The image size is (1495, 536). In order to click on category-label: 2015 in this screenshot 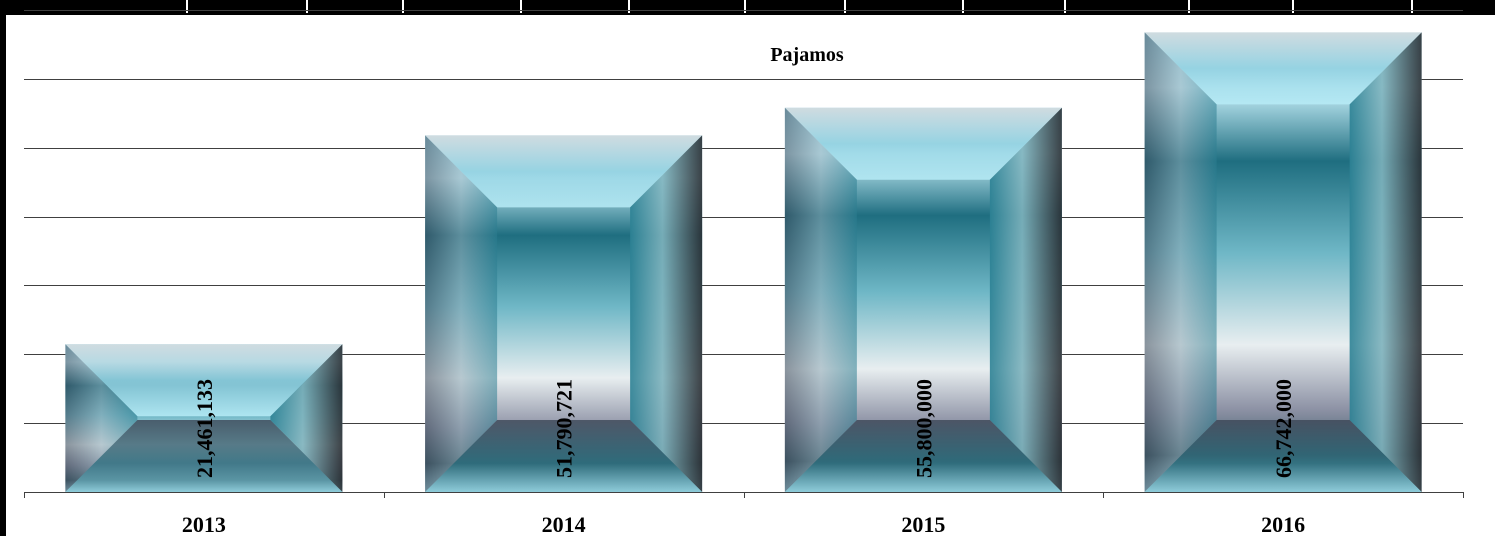, I will do `click(923, 524)`.